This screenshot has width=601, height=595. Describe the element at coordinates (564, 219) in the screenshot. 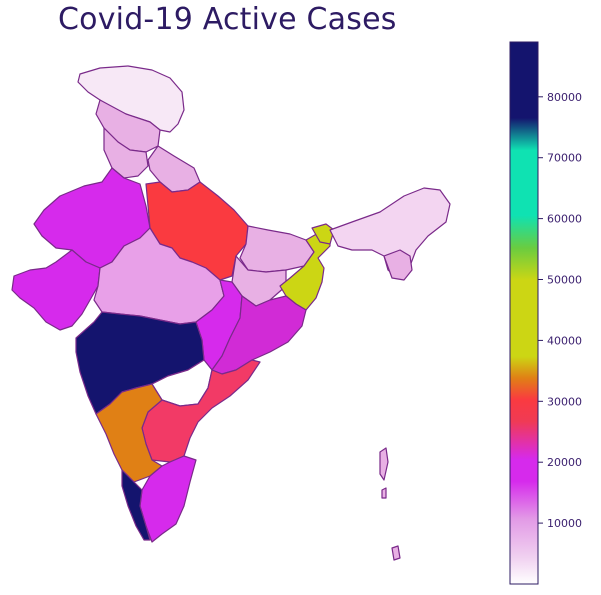

I see `colorbar-tick-label: 60000` at that location.